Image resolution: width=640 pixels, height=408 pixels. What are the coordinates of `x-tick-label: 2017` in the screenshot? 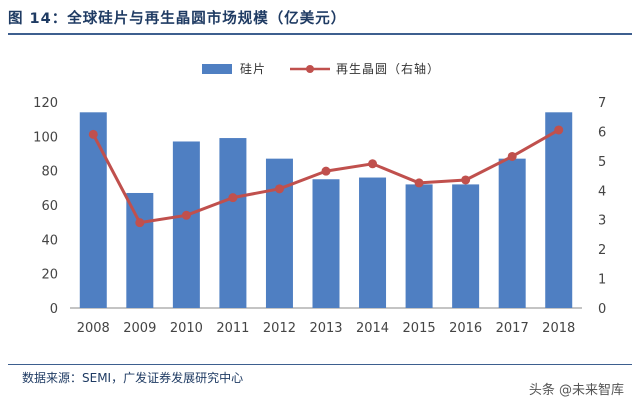 It's located at (512, 328).